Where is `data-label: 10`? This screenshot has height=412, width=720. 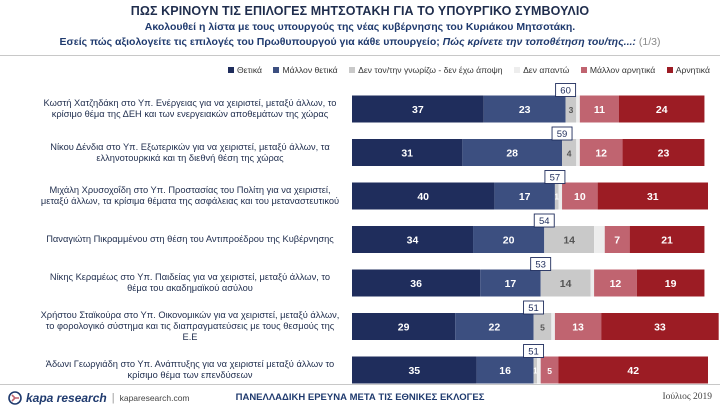
data-label: 10 is located at coordinates (580, 197).